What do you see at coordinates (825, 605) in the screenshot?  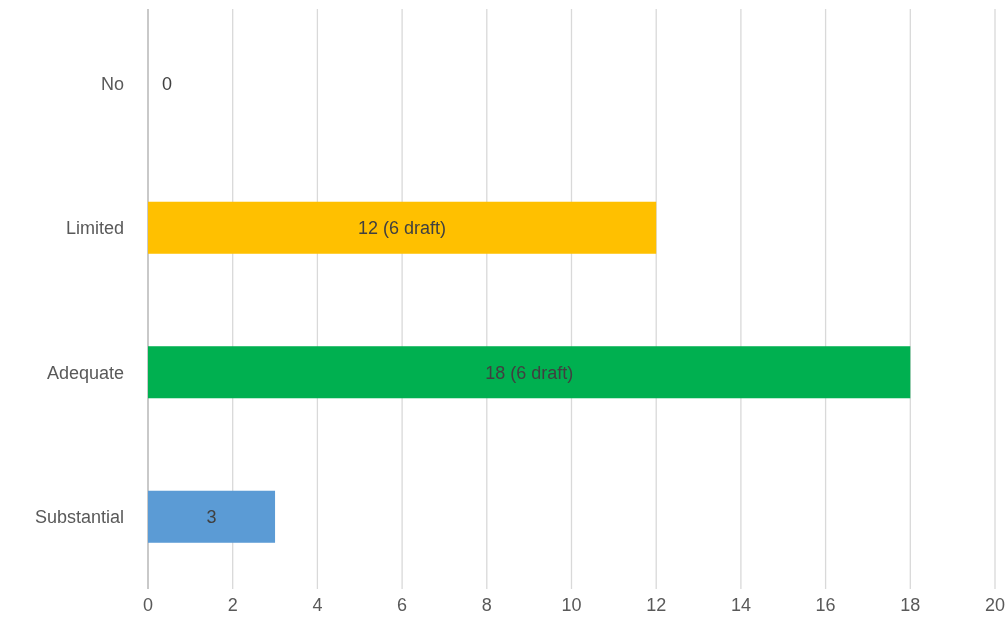 I see `x-tick-label: 16` at bounding box center [825, 605].